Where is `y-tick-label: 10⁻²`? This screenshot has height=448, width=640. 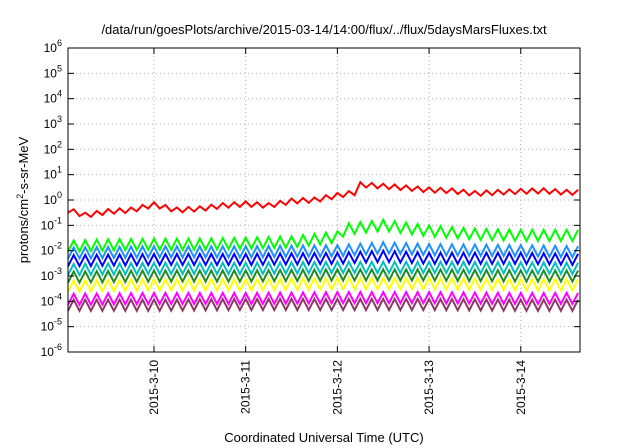
y-tick-label: 10⁻² is located at coordinates (51, 249).